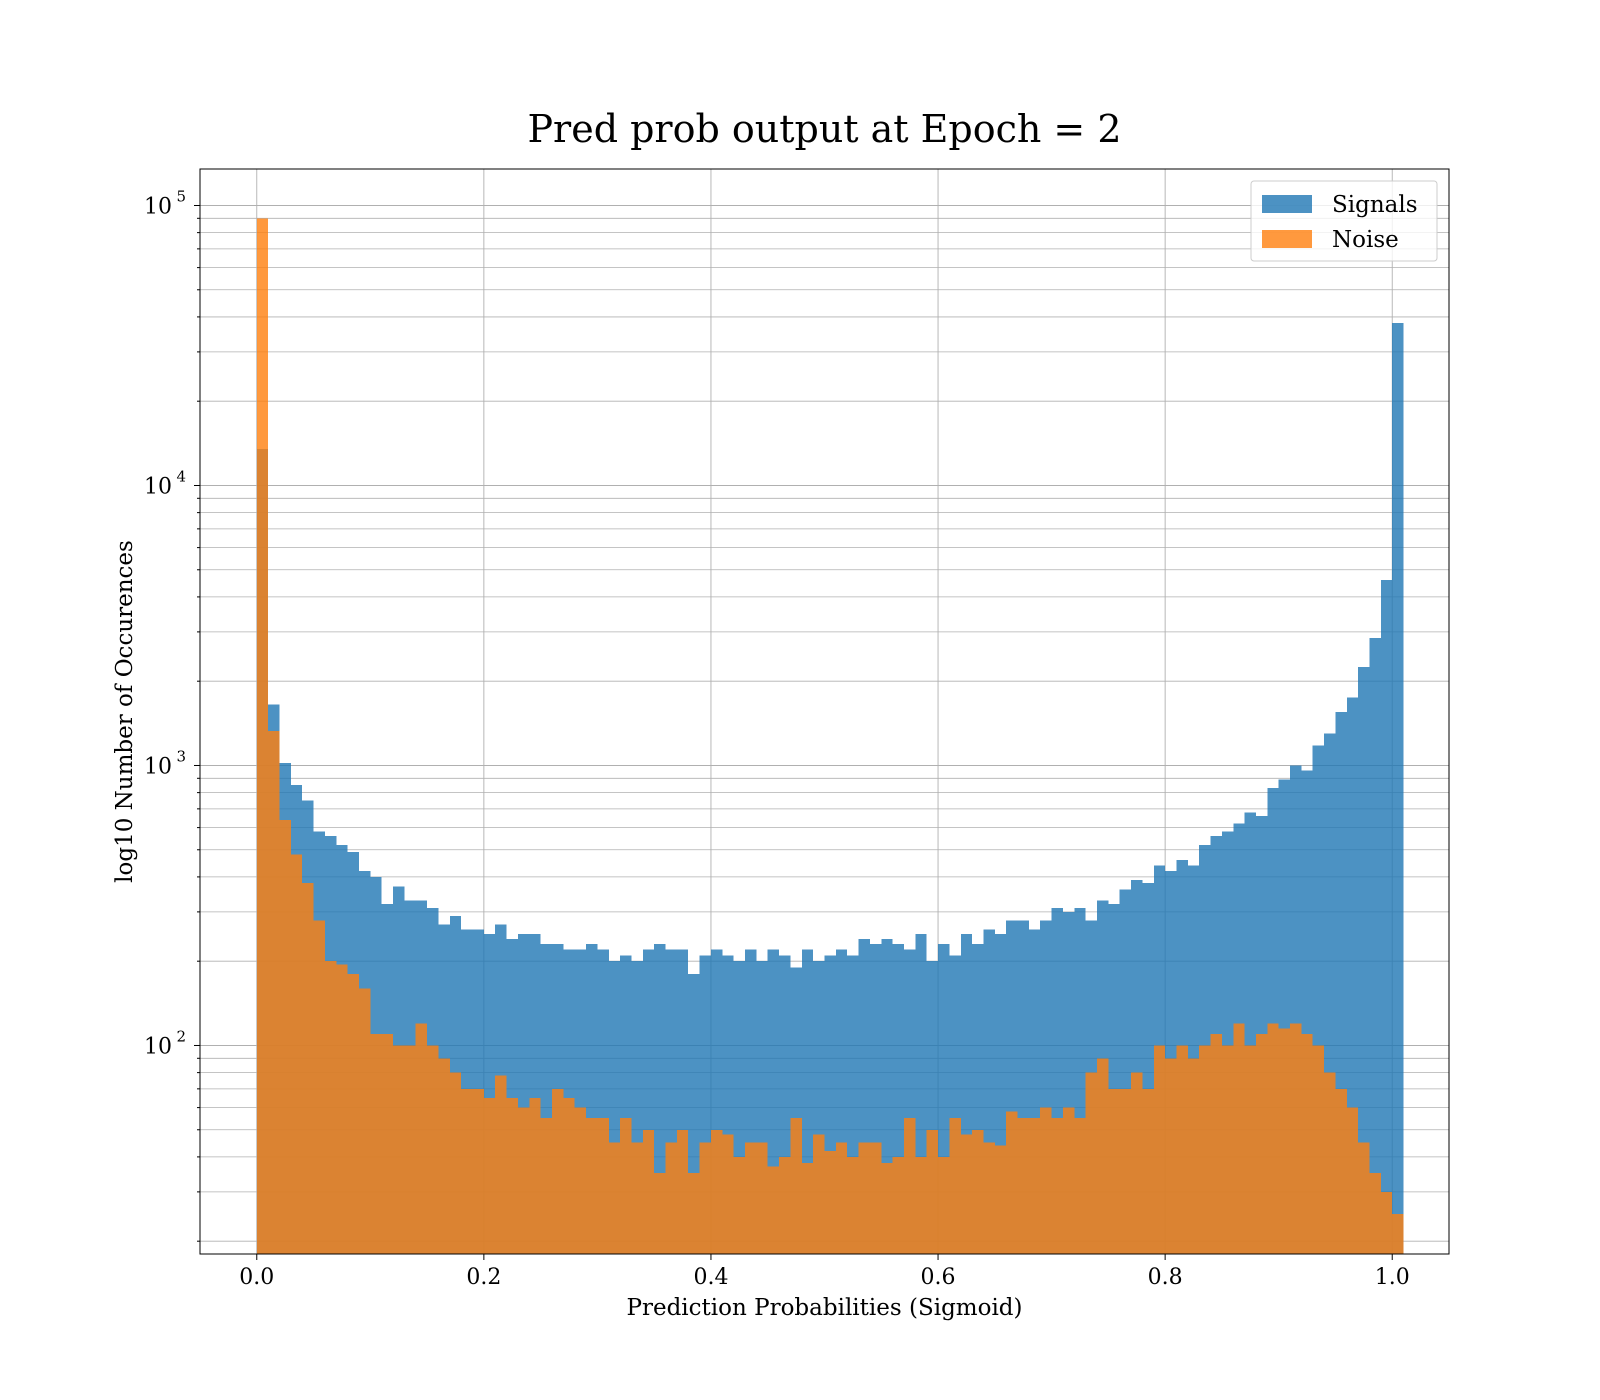 Image resolution: width=1600 pixels, height=1400 pixels. I want to click on x-tick-label: 0.2, so click(483, 1277).